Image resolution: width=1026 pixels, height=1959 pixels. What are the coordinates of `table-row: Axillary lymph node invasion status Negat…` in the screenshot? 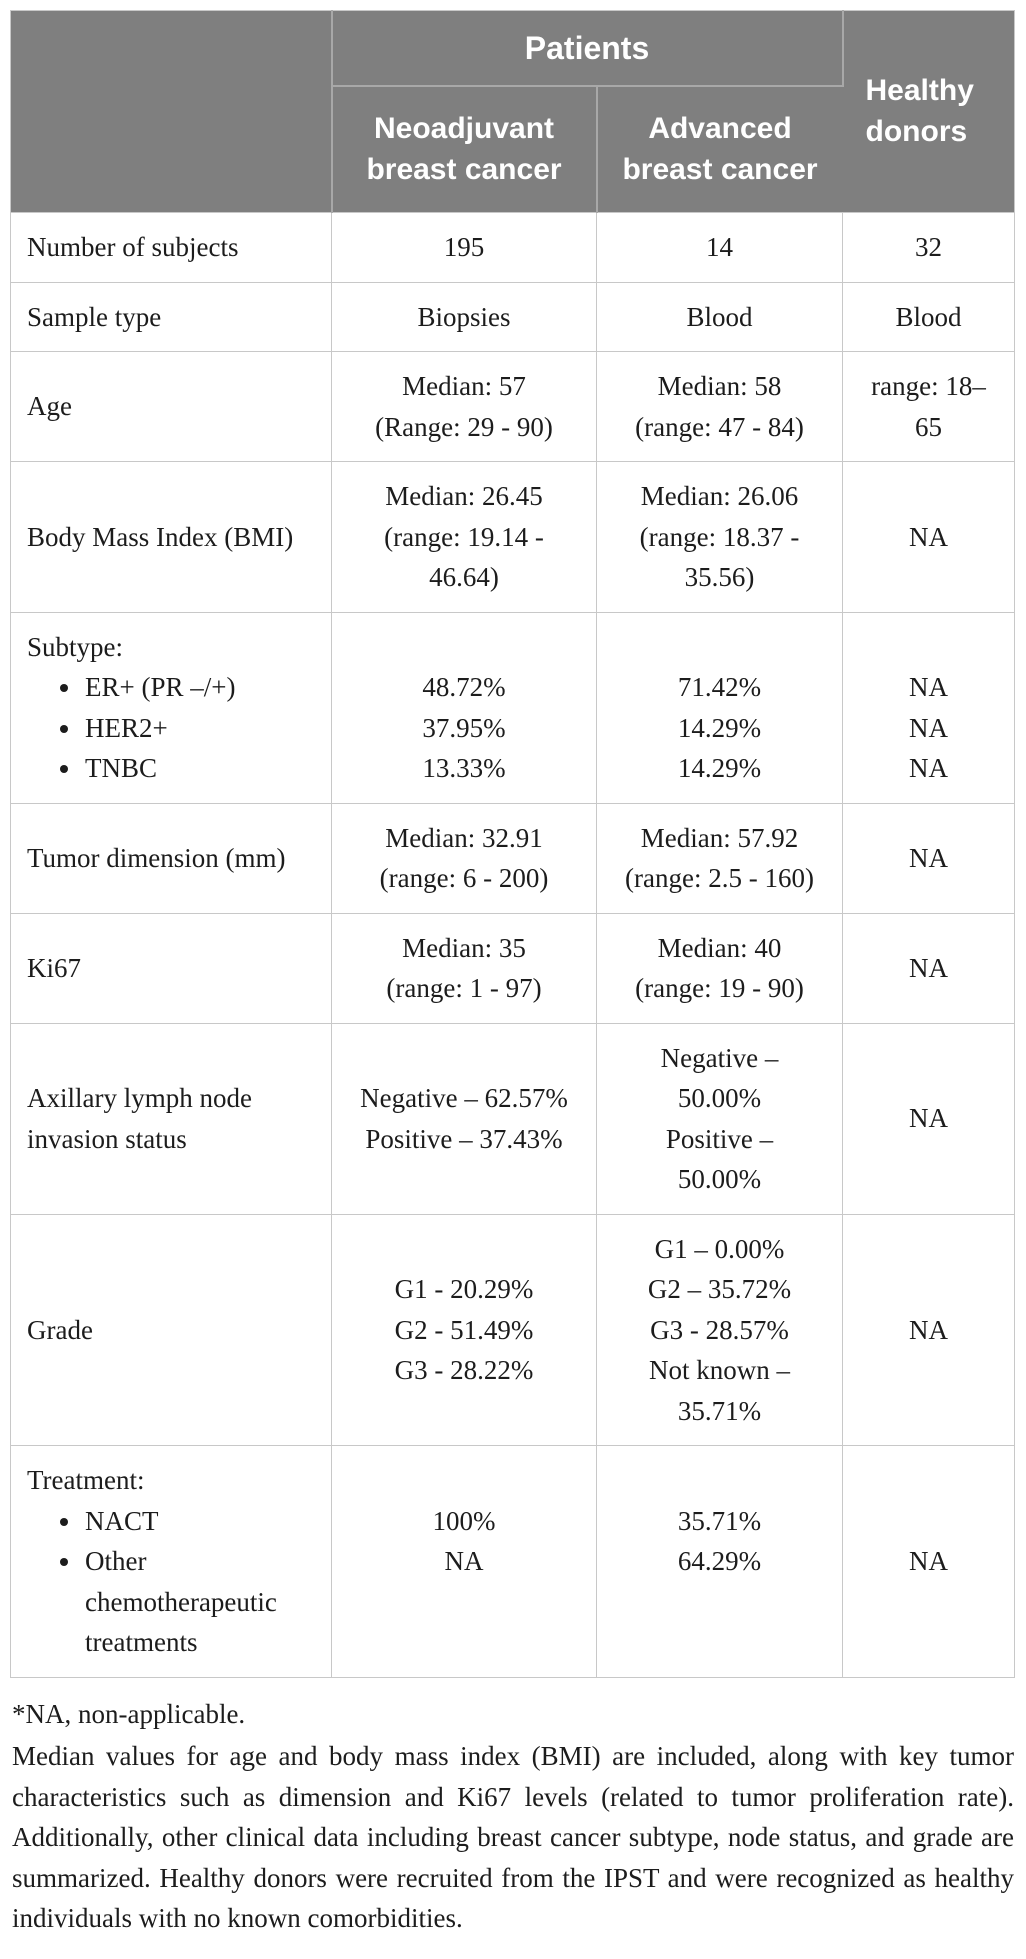 It's located at (513, 1118).